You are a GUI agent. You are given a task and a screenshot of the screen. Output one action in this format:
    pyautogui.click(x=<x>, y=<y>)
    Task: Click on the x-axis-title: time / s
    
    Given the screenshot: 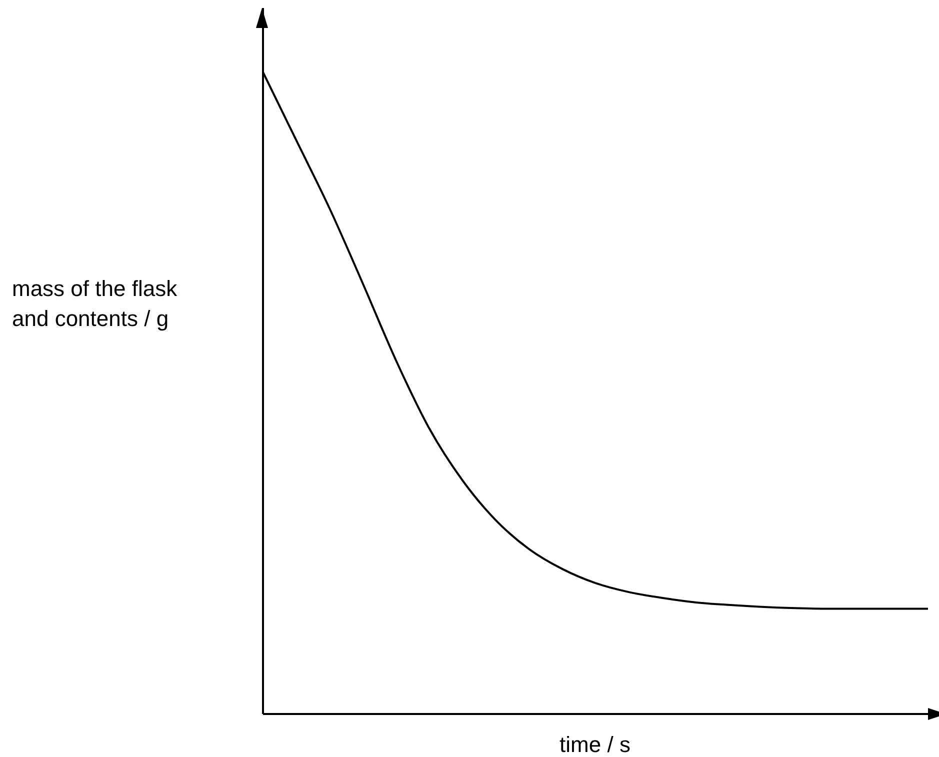 What is the action you would take?
    pyautogui.click(x=595, y=744)
    